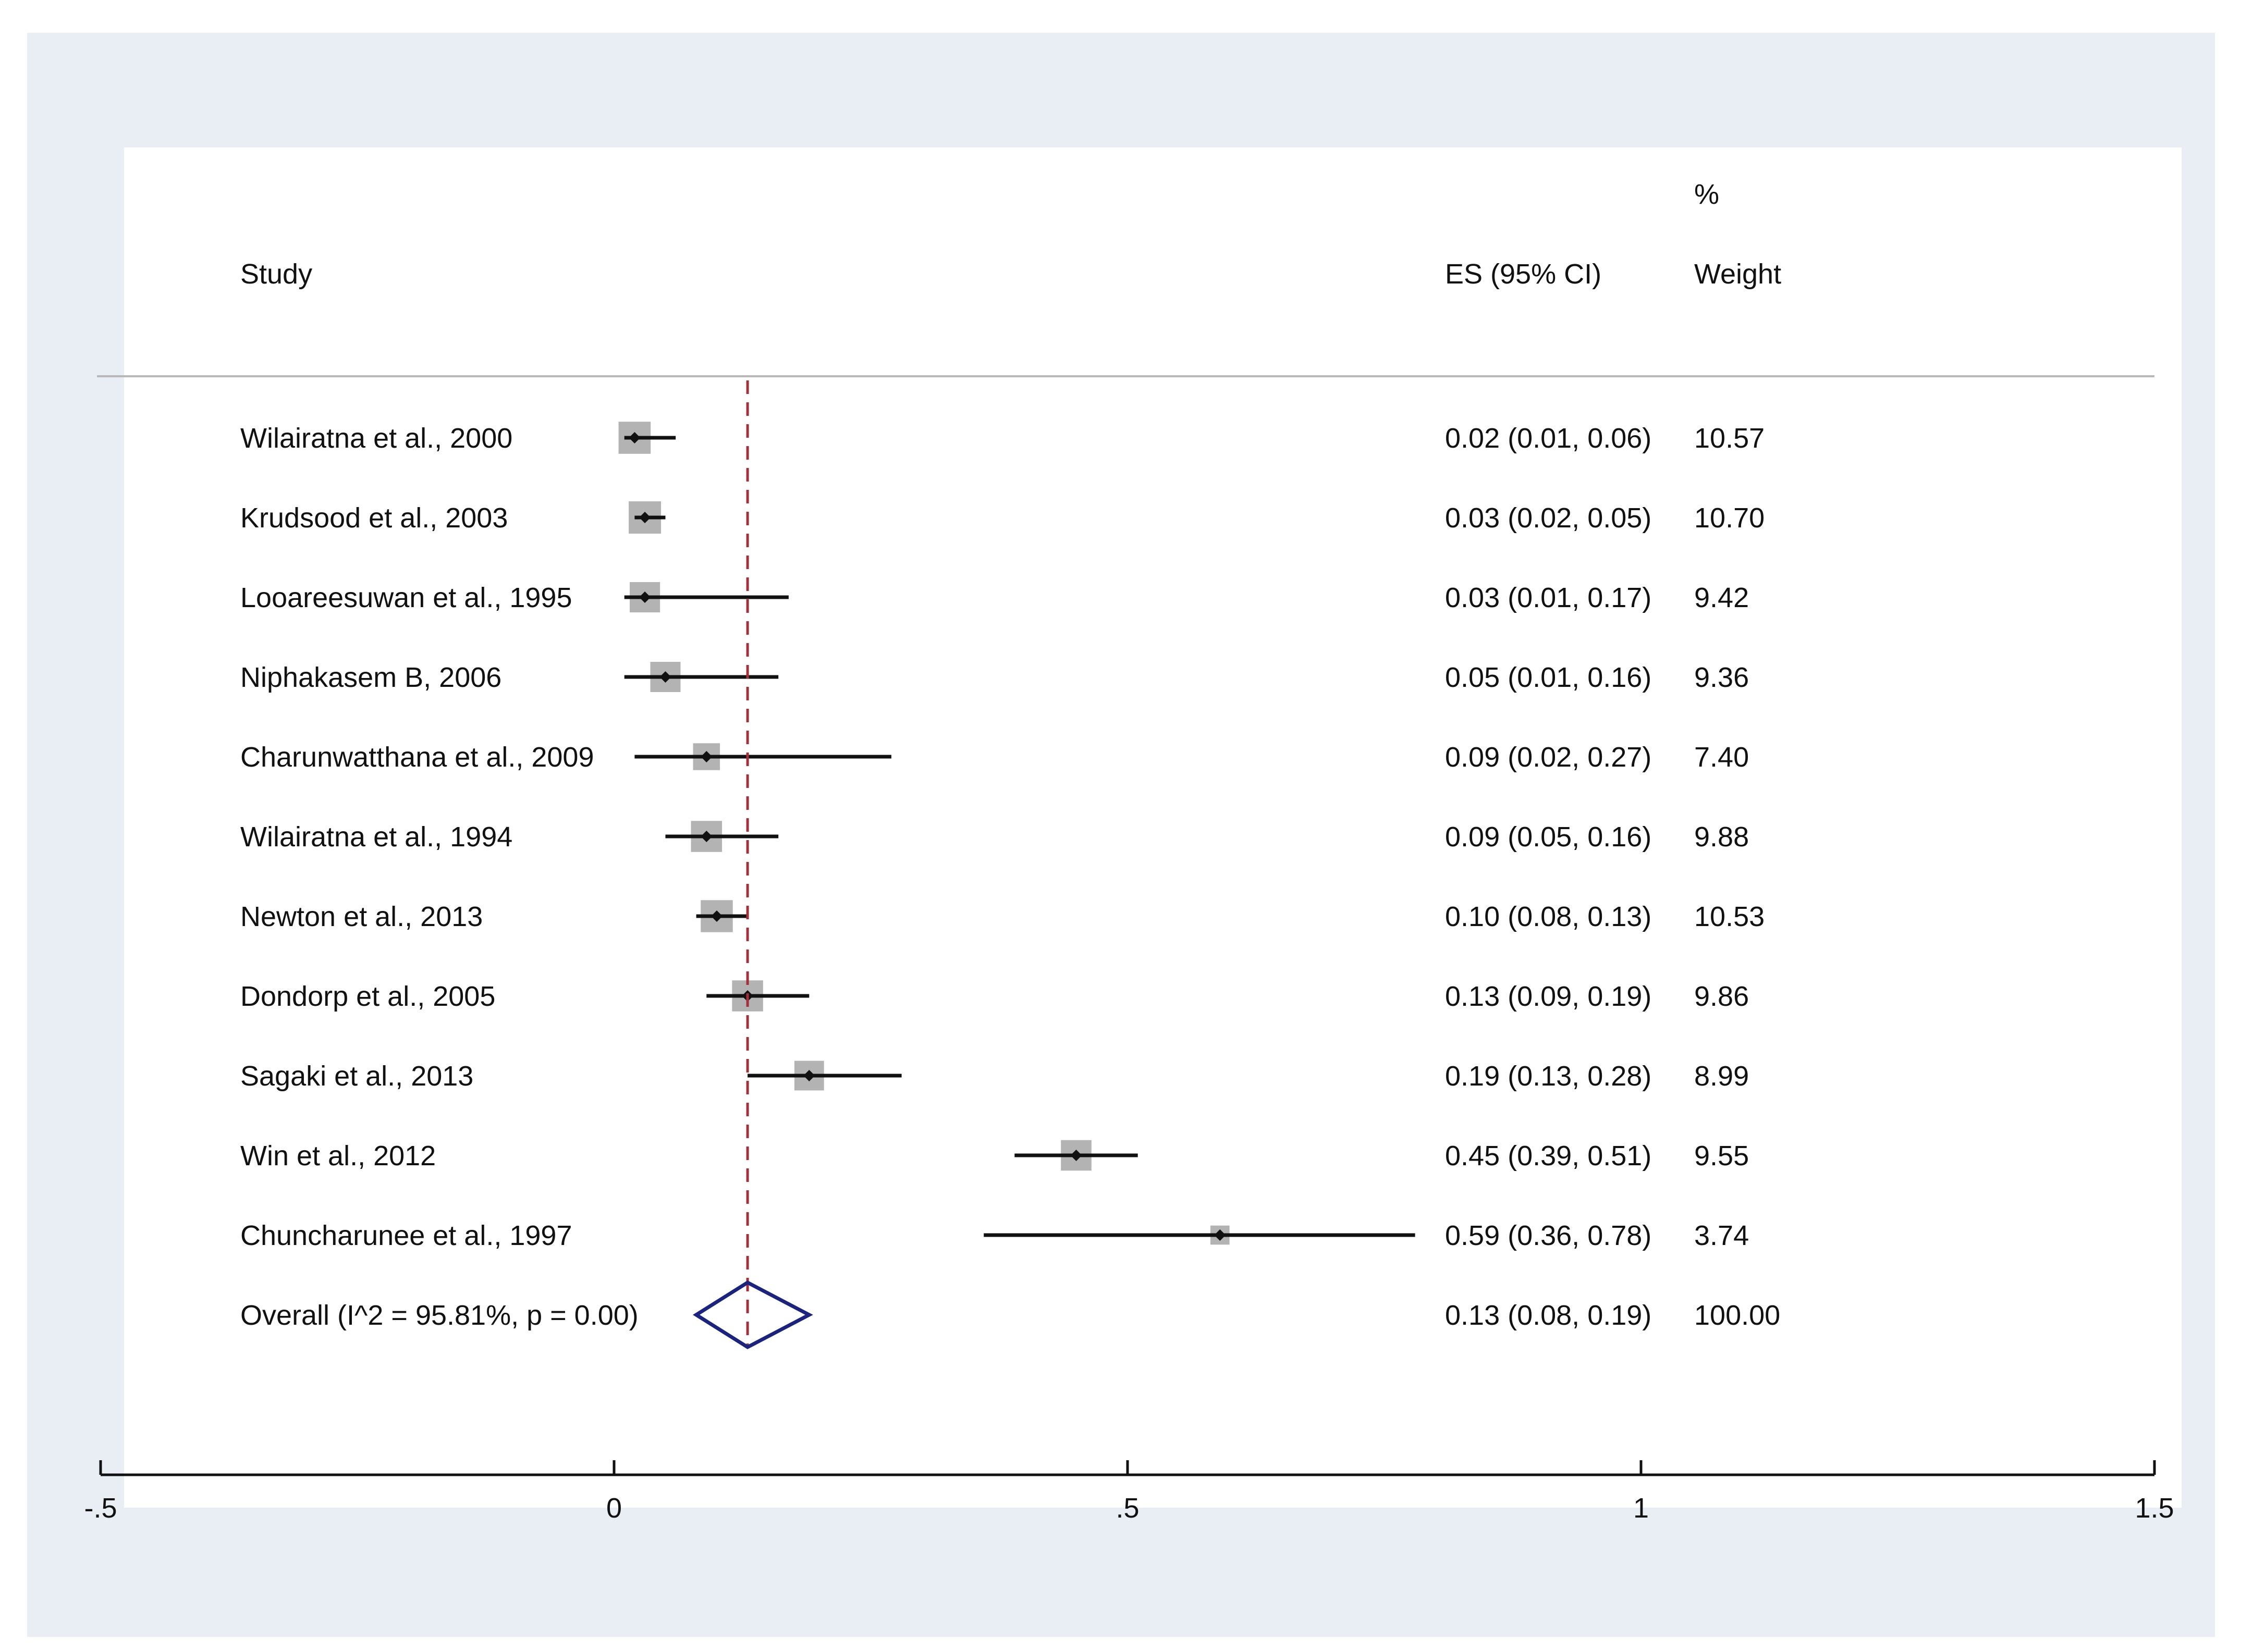 The height and width of the screenshot is (1652, 2241). What do you see at coordinates (371, 677) in the screenshot?
I see `study-label: Niphakasem B, 2006` at bounding box center [371, 677].